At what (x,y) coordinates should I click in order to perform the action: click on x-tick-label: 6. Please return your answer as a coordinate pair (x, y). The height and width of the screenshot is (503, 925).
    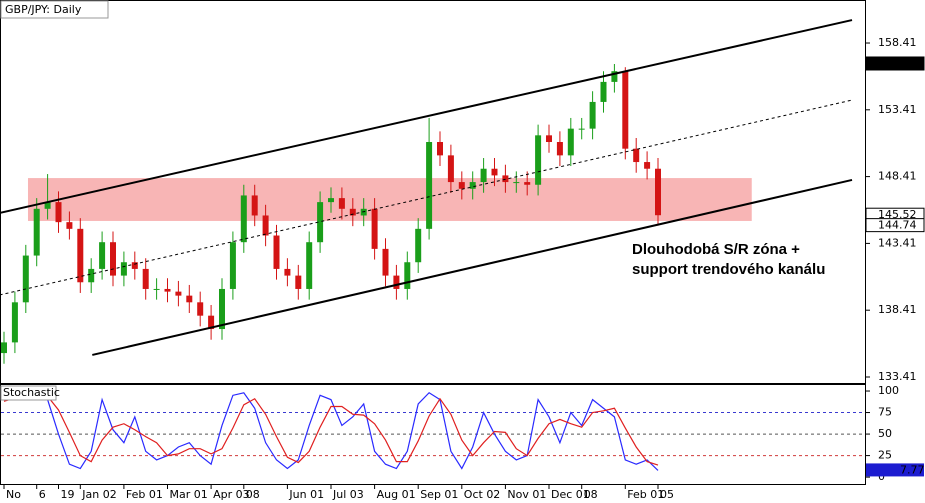
    Looking at the image, I should click on (42, 494).